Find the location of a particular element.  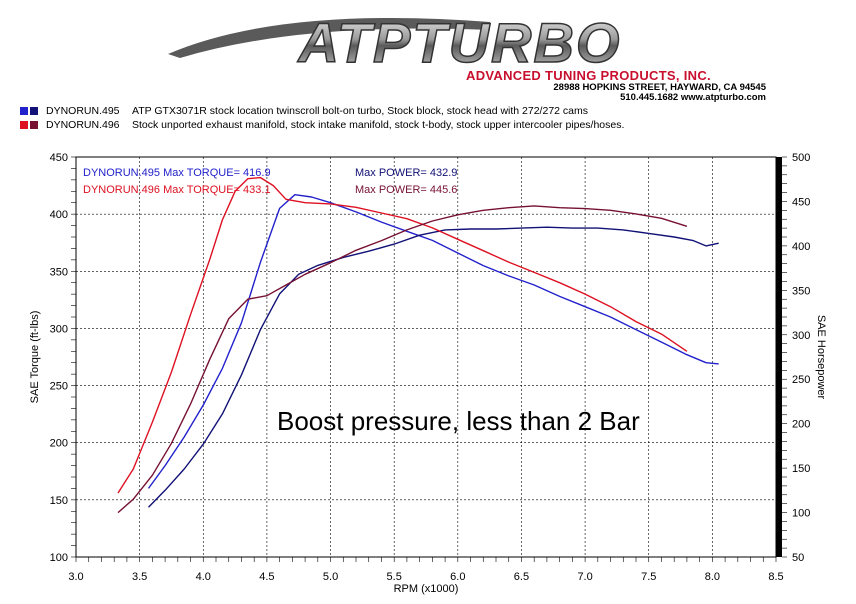

atp-turbo-logo: ATPTURBO is located at coordinates (395, 43).